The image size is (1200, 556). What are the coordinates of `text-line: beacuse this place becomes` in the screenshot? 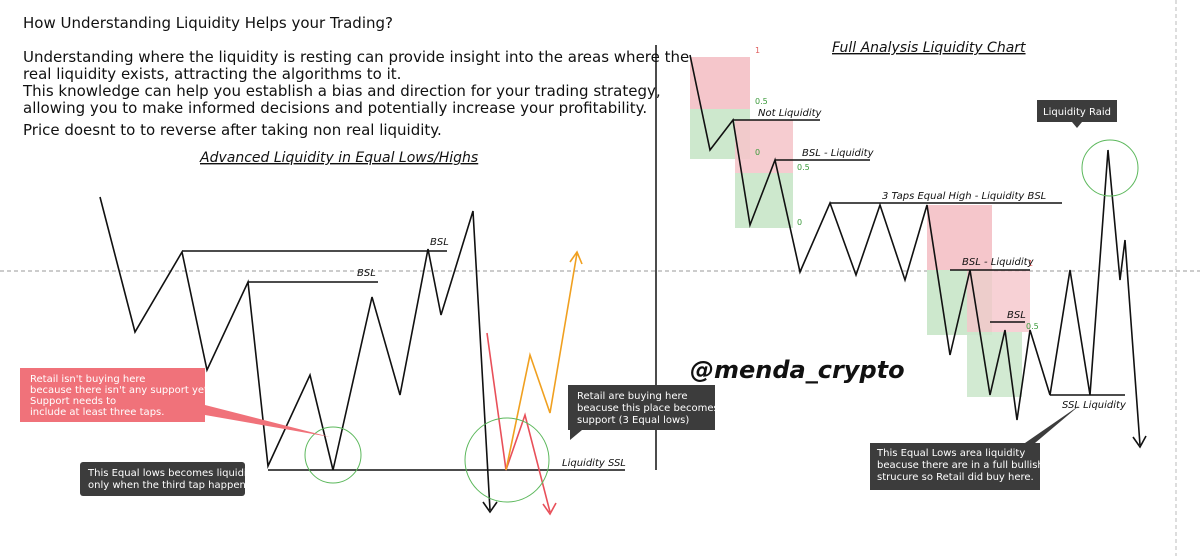 It's located at (648, 408).